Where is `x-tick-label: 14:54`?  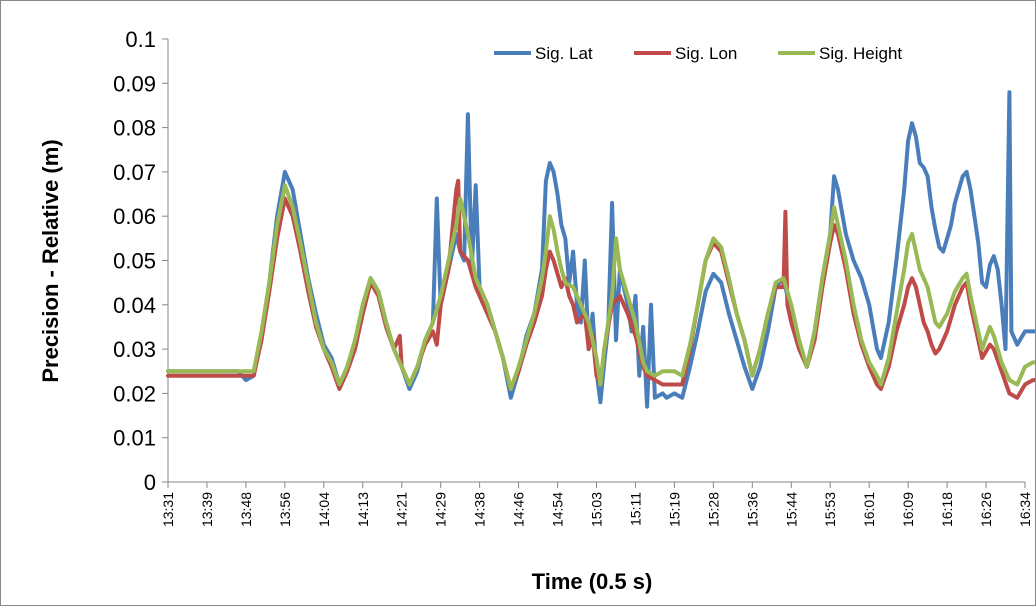 x-tick-label: 14:54 is located at coordinates (558, 509).